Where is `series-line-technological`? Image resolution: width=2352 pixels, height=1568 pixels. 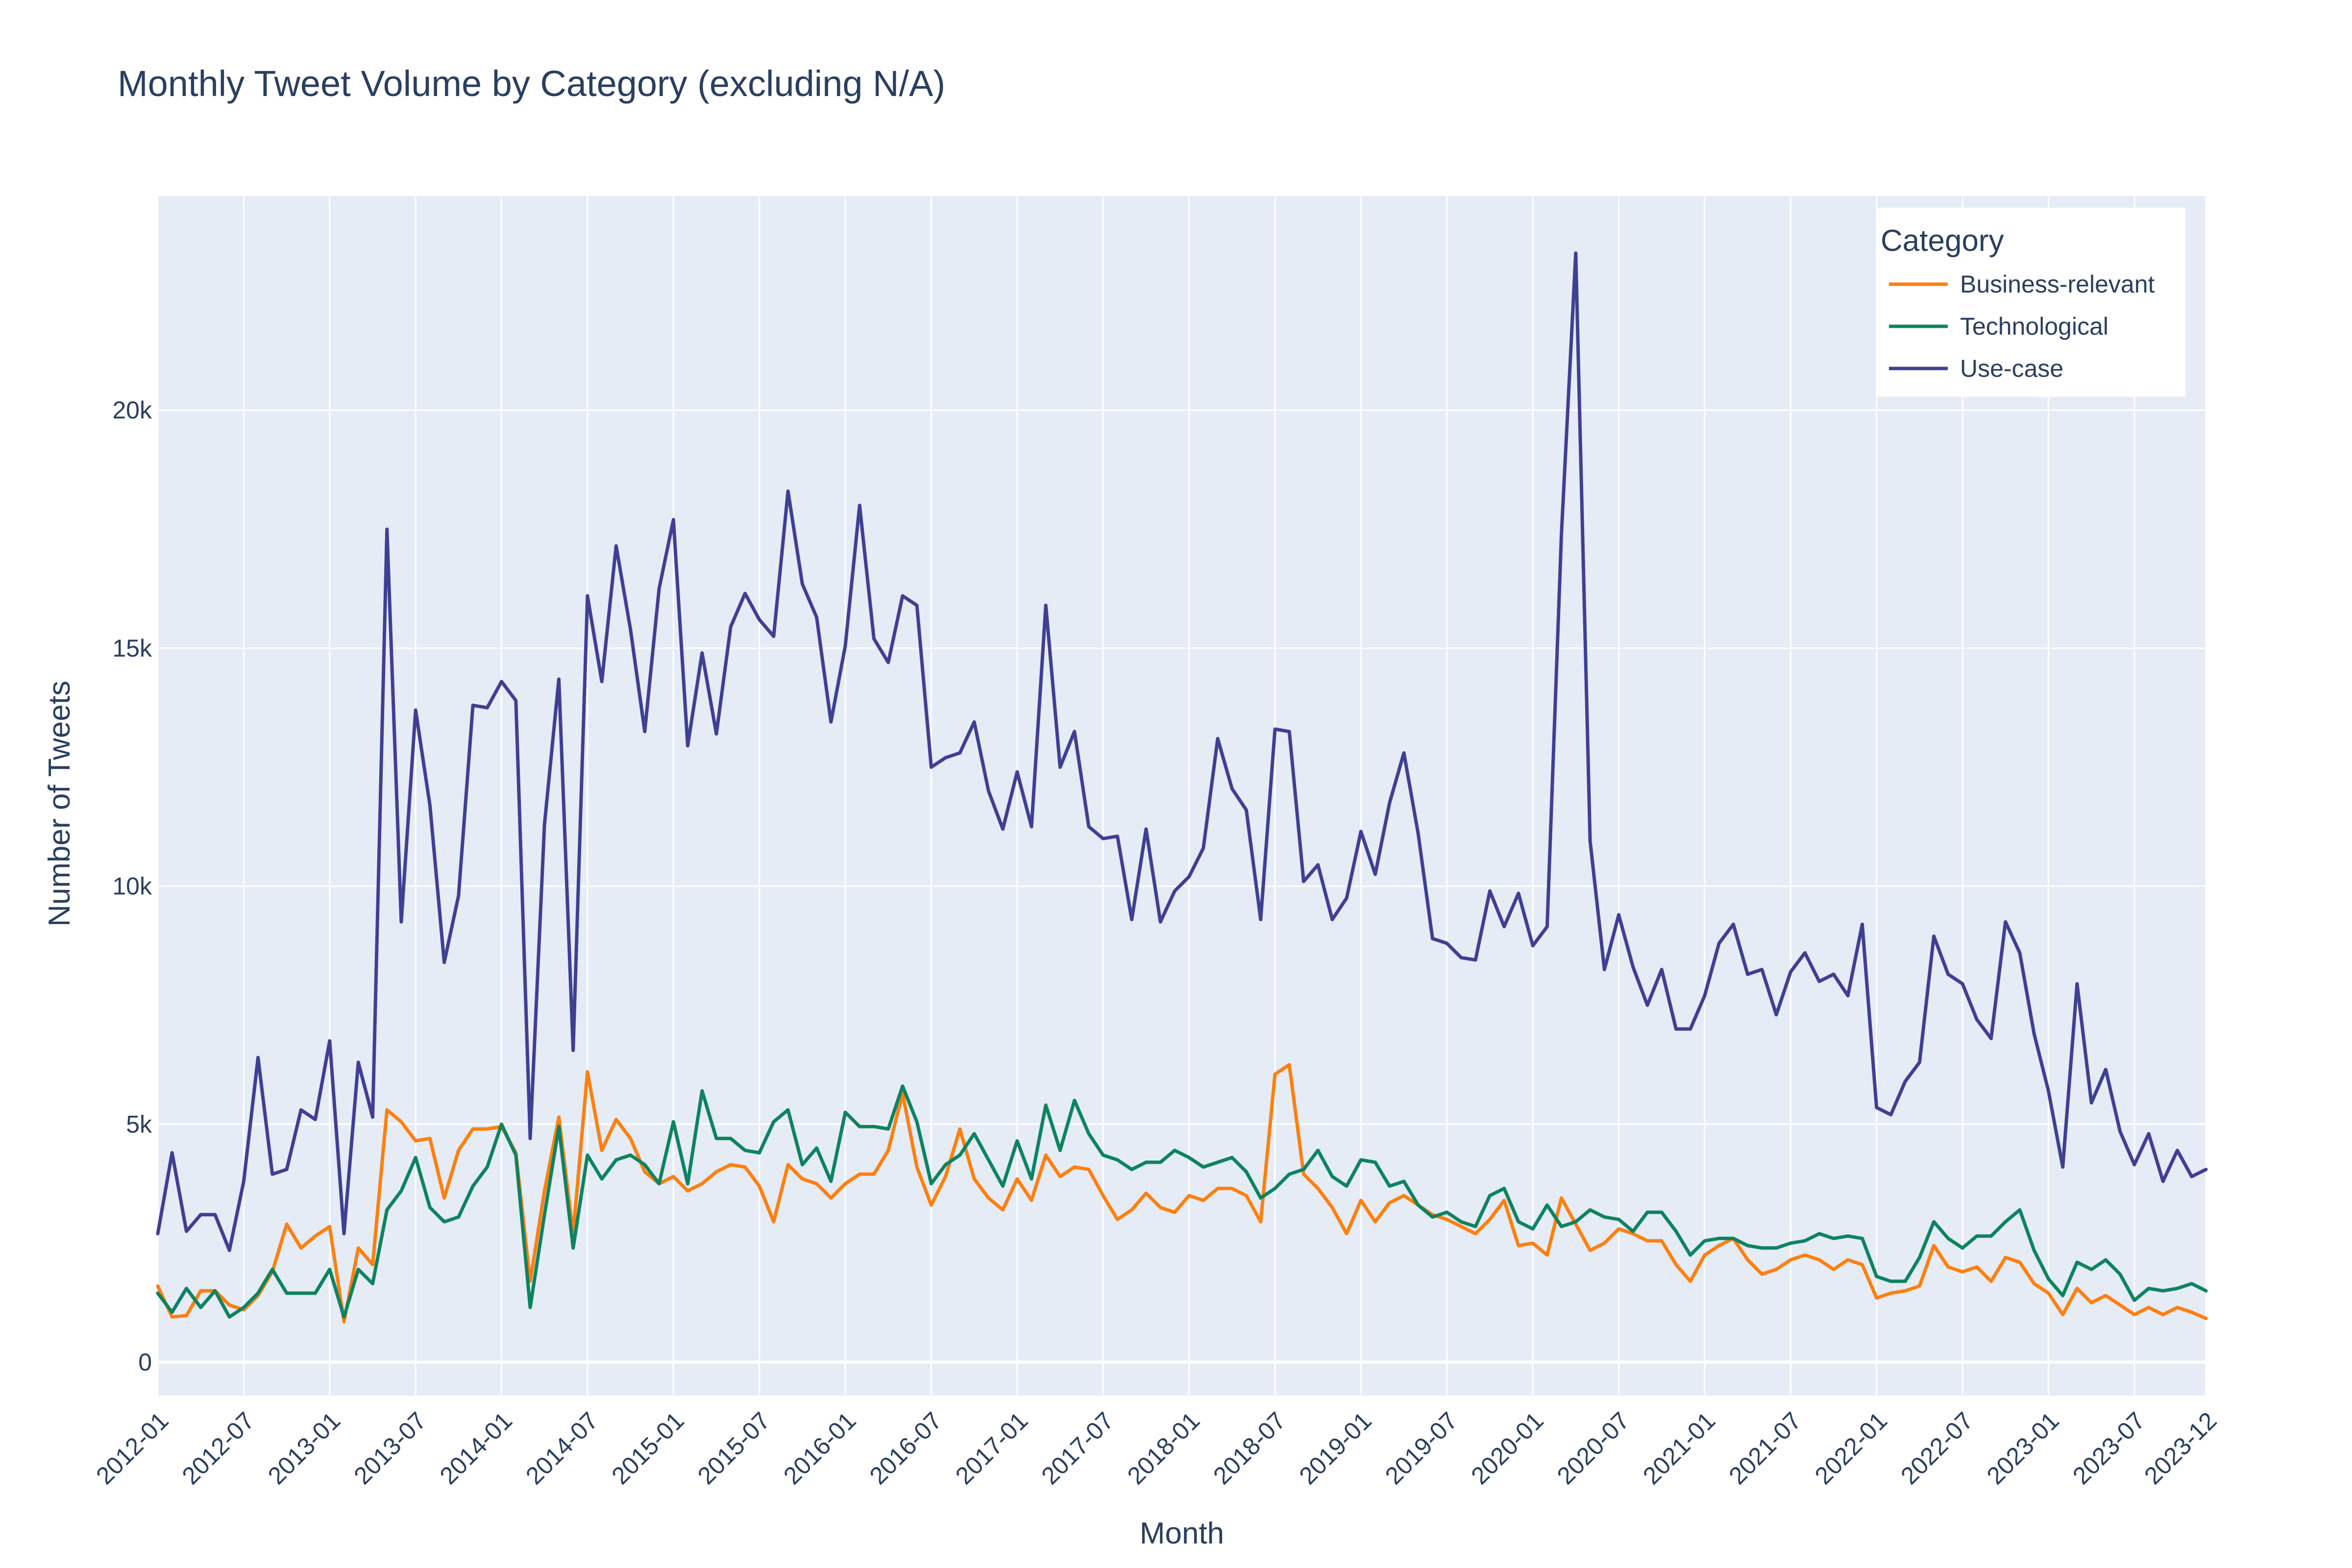 series-line-technological is located at coordinates (1182, 1201).